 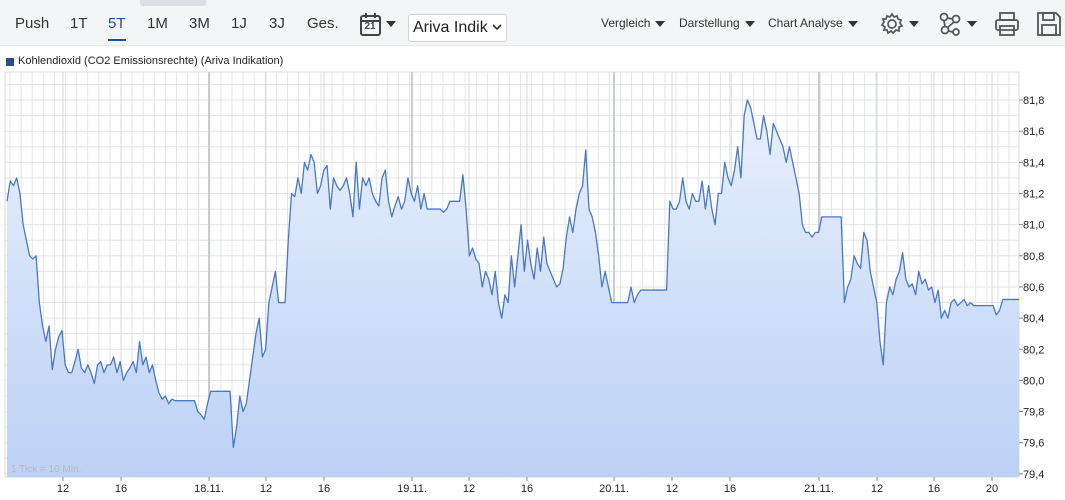 What do you see at coordinates (1033, 257) in the screenshot?
I see `y-tick-label: 80,8` at bounding box center [1033, 257].